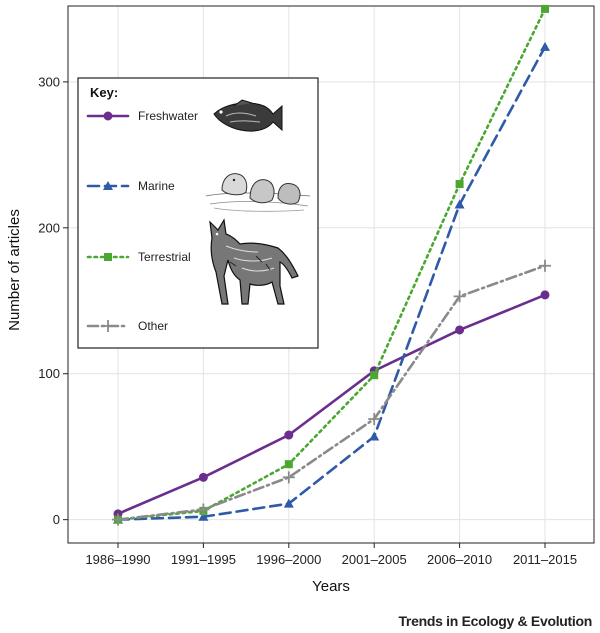 This screenshot has height=633, width=600. What do you see at coordinates (153, 326) in the screenshot?
I see `legend-label-other: Other` at bounding box center [153, 326].